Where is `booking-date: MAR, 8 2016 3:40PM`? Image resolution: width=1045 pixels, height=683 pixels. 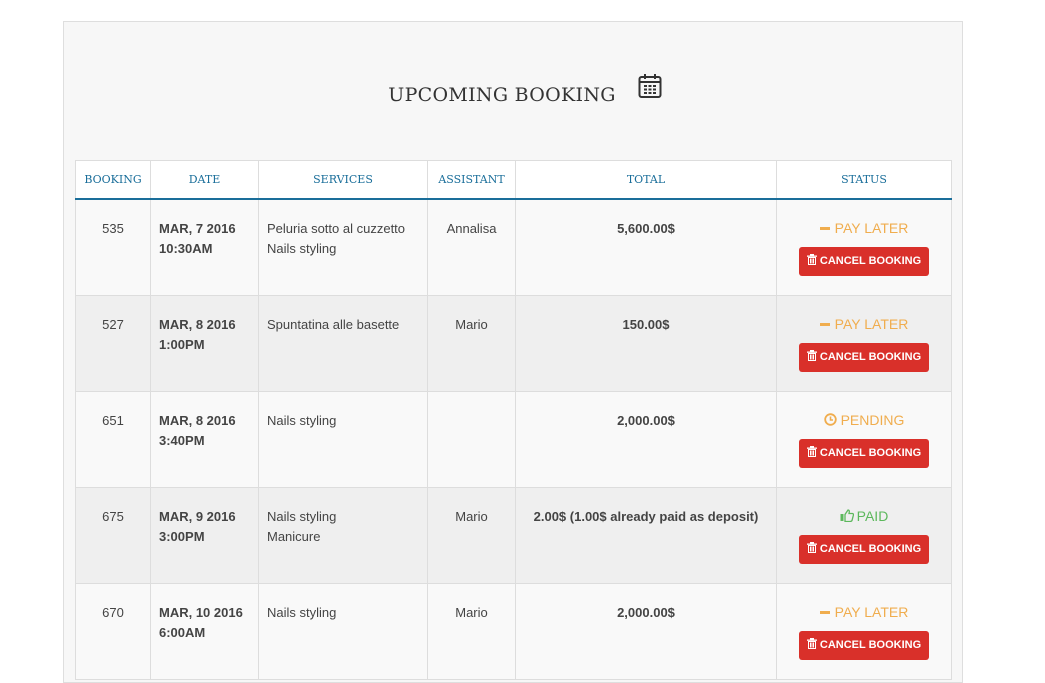
booking-date: MAR, 8 2016 3:40PM is located at coordinates (204, 439).